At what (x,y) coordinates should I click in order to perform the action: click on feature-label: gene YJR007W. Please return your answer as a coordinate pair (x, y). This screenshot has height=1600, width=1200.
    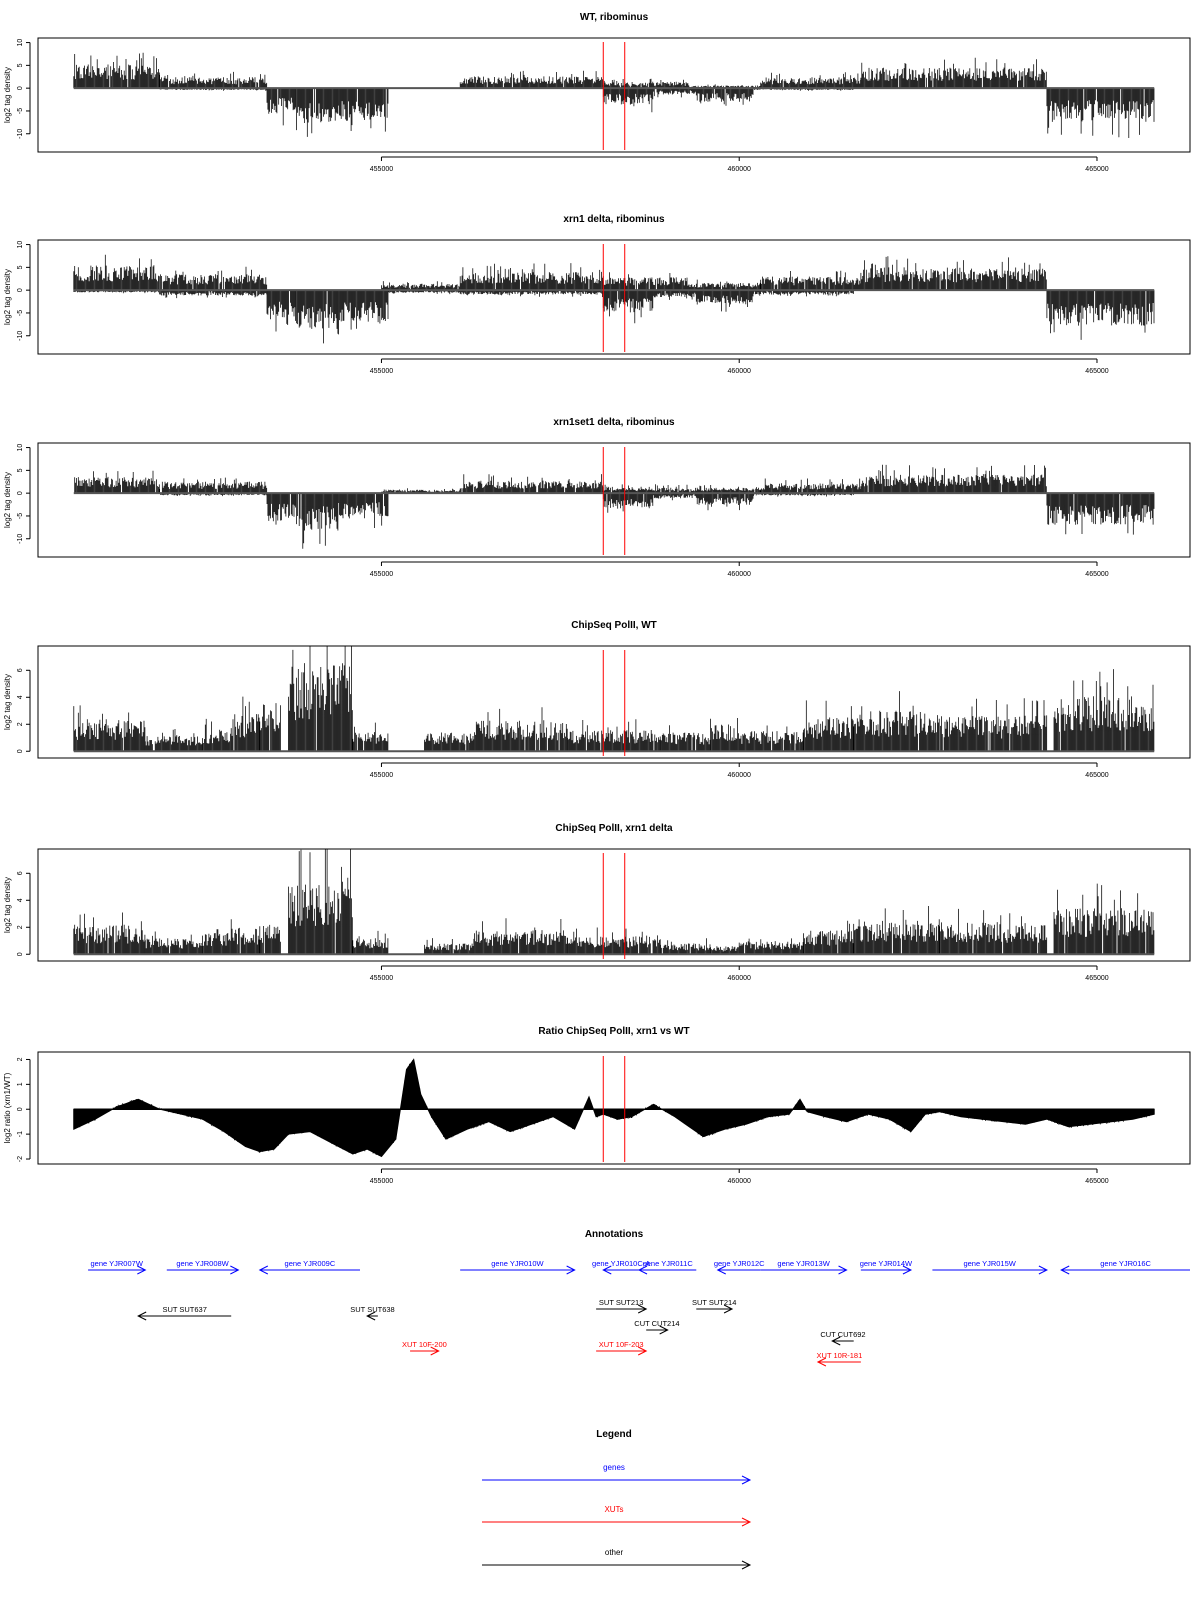
    Looking at the image, I should click on (117, 1263).